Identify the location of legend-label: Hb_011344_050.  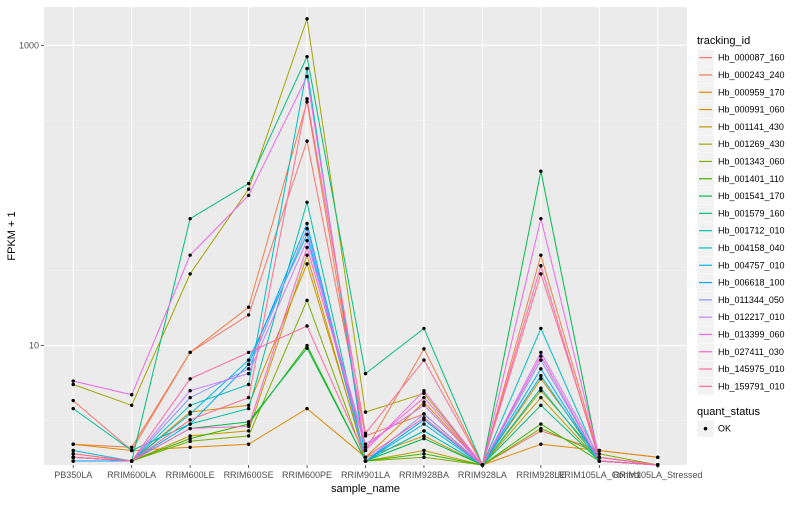
(751, 300).